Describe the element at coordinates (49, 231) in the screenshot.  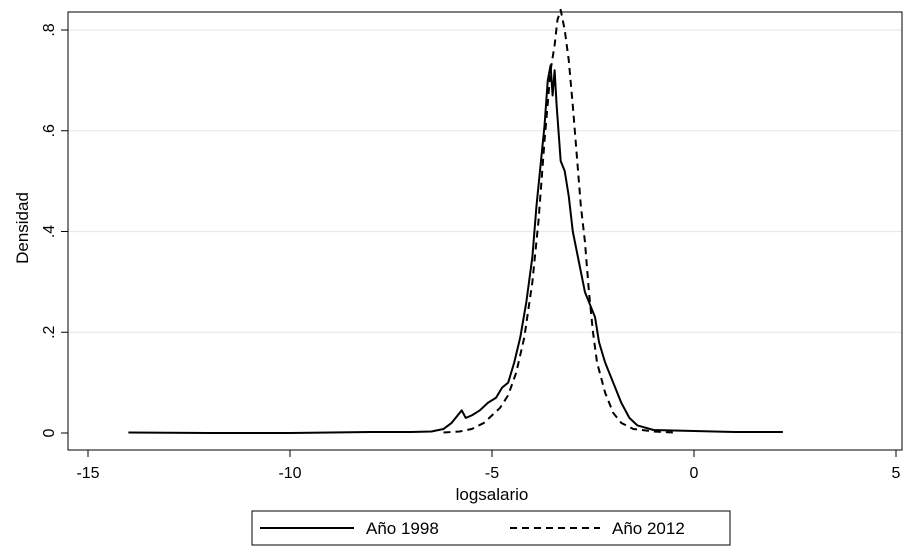
I see `y-tick-label: .4` at that location.